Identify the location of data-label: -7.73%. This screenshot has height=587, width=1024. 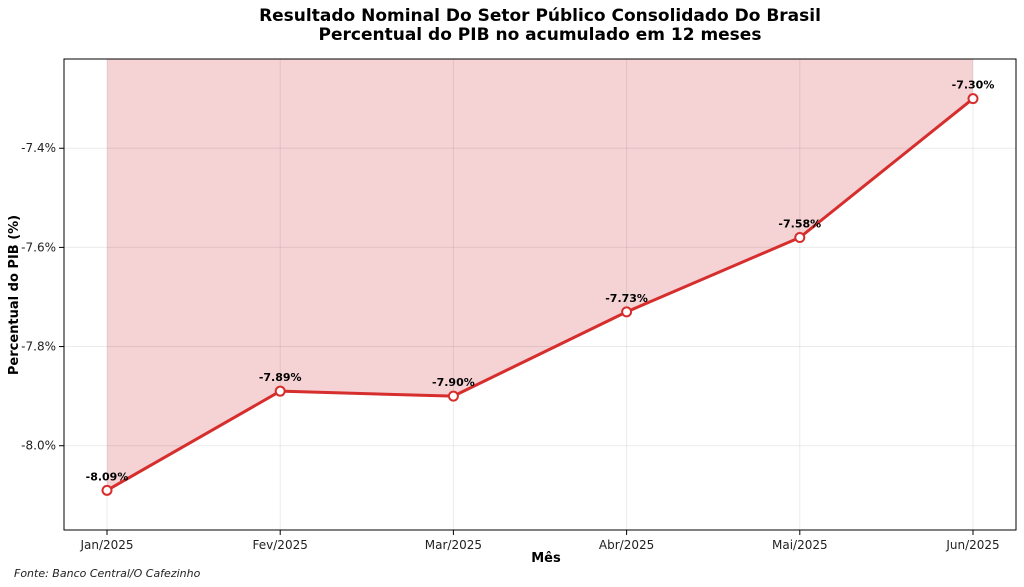
(626, 298).